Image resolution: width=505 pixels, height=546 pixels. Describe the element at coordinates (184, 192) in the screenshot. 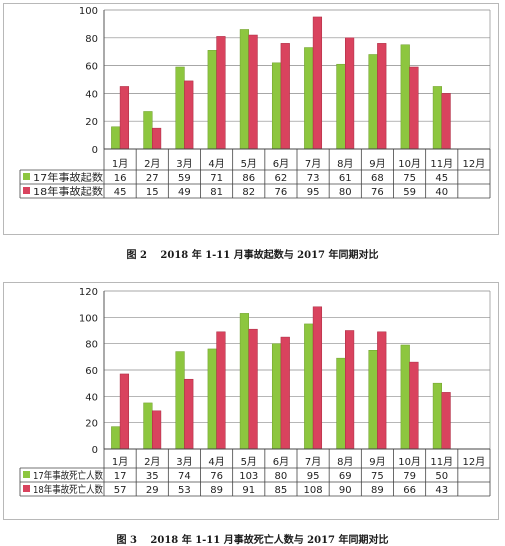

I see `data-label: 49` at that location.